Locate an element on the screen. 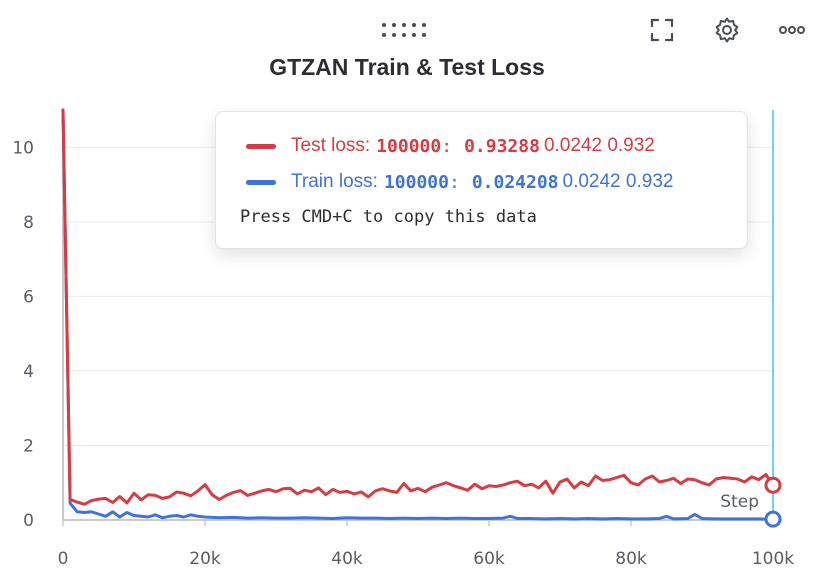 This screenshot has width=814, height=582. copy-hint: Press CMD+C to copy this data is located at coordinates (388, 217).